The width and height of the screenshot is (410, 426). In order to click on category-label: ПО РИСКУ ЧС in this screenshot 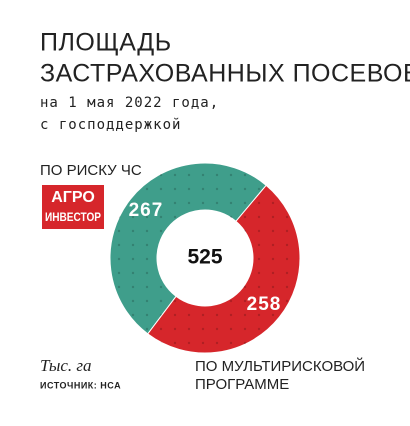, I will do `click(91, 170)`.